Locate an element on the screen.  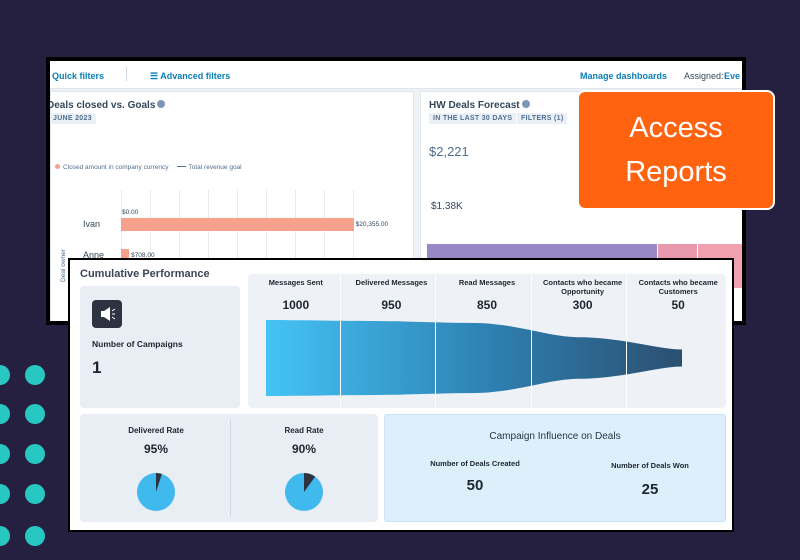
rates-panel: Delivered Rate 95% Read Rate 90% is located at coordinates (229, 468).